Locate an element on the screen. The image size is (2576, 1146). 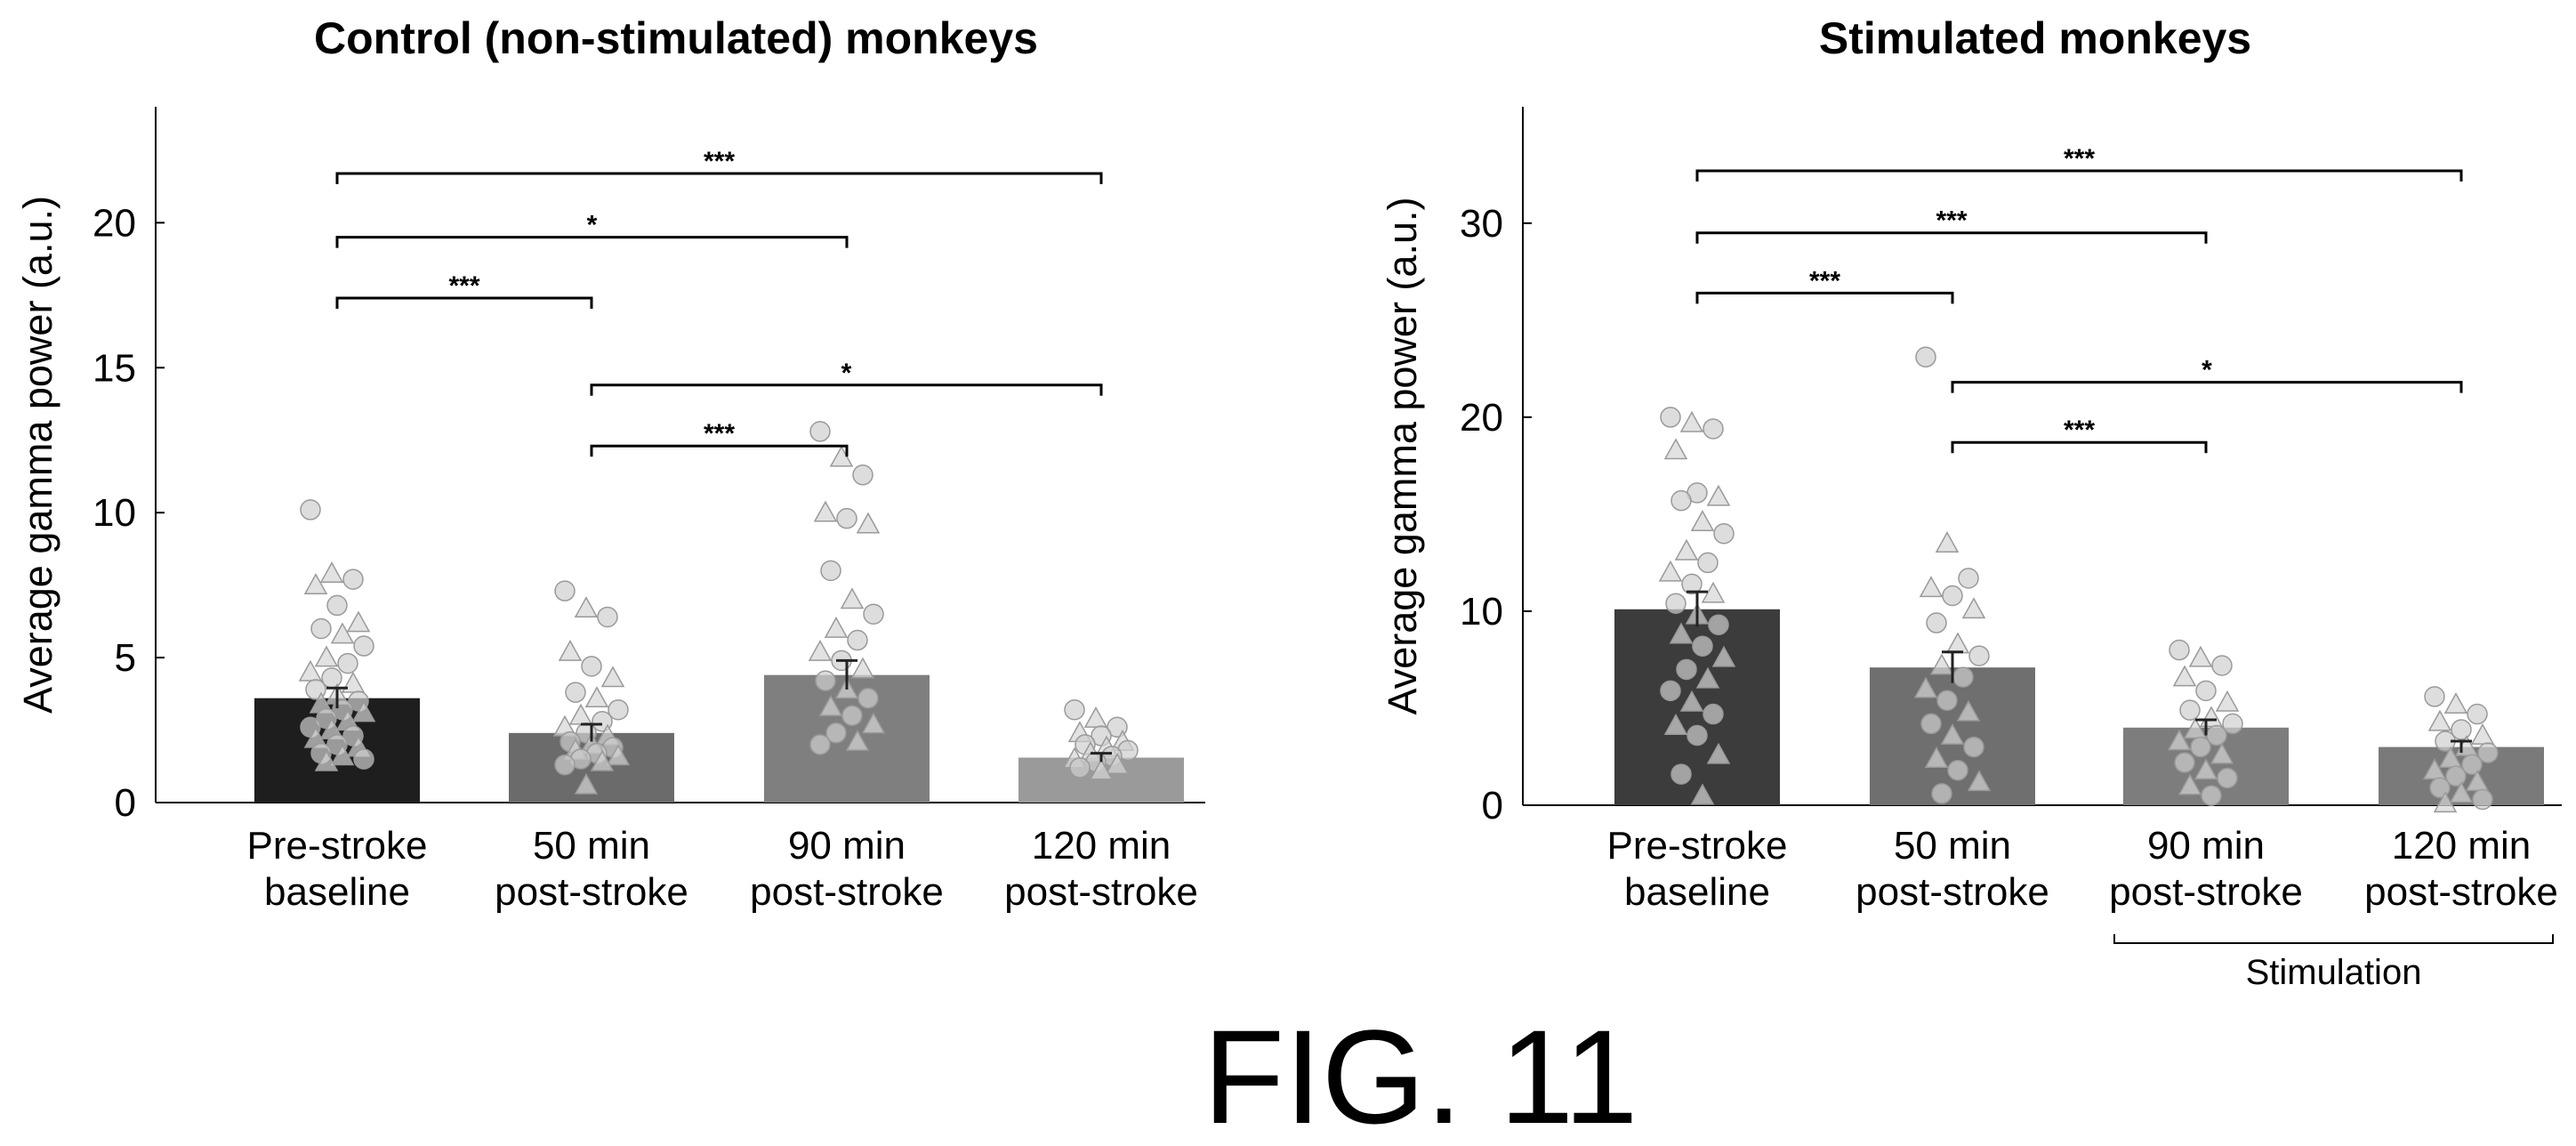
category-label: baseline is located at coordinates (1697, 892).